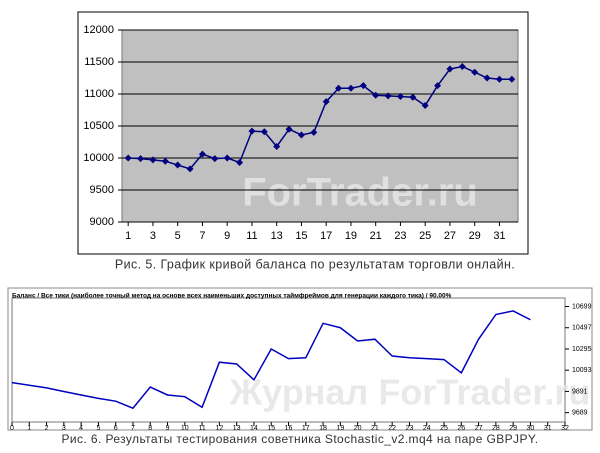 Image resolution: width=600 pixels, height=453 pixels. Describe the element at coordinates (582, 370) in the screenshot. I see `y-tick-label: 10093` at that location.